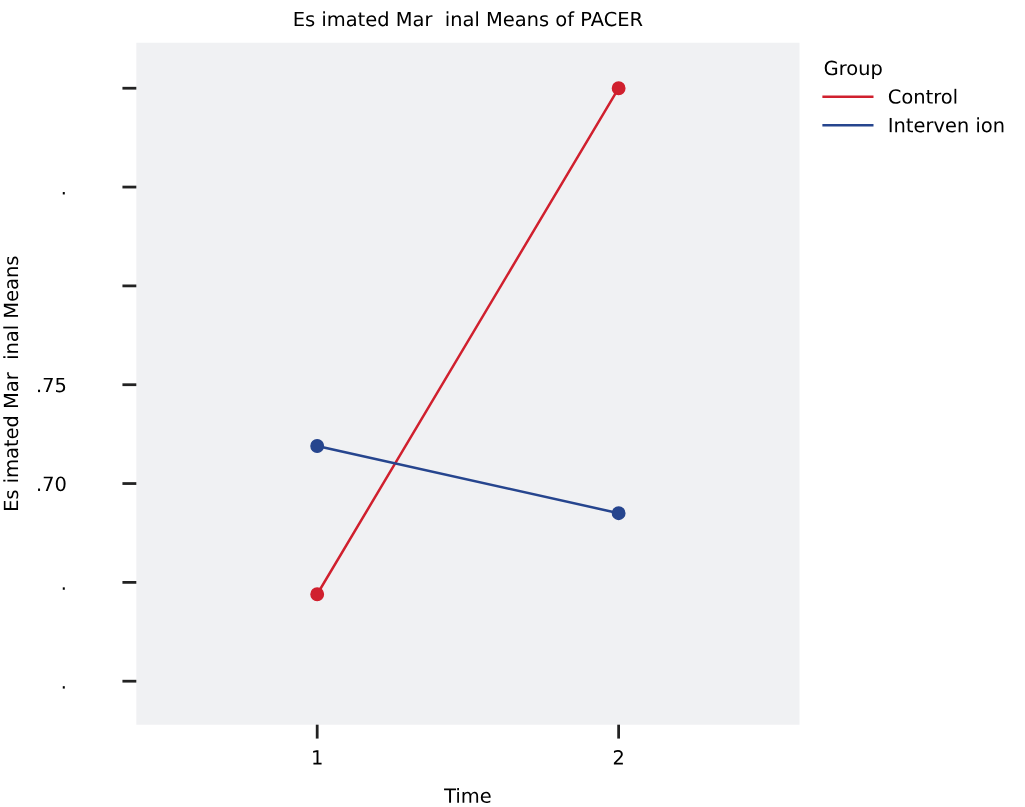 The image size is (1025, 807). What do you see at coordinates (52, 484) in the screenshot?
I see `y-tick-label: .70` at bounding box center [52, 484].